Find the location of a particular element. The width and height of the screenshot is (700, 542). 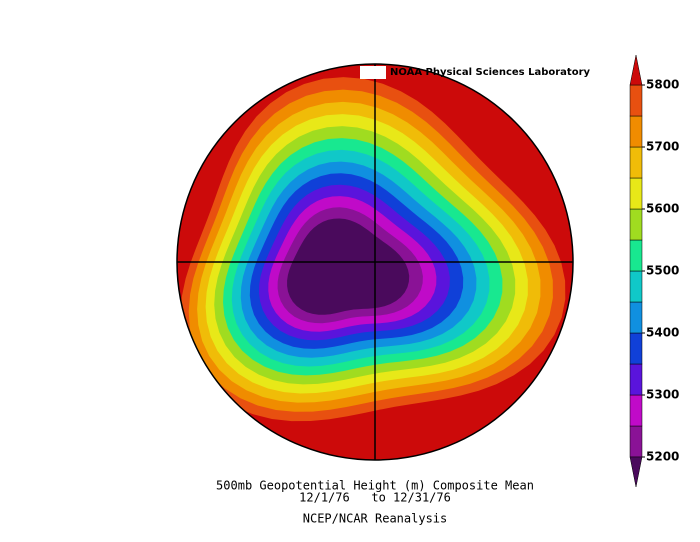

colorbar-tick-label: 5200 is located at coordinates (662, 457).